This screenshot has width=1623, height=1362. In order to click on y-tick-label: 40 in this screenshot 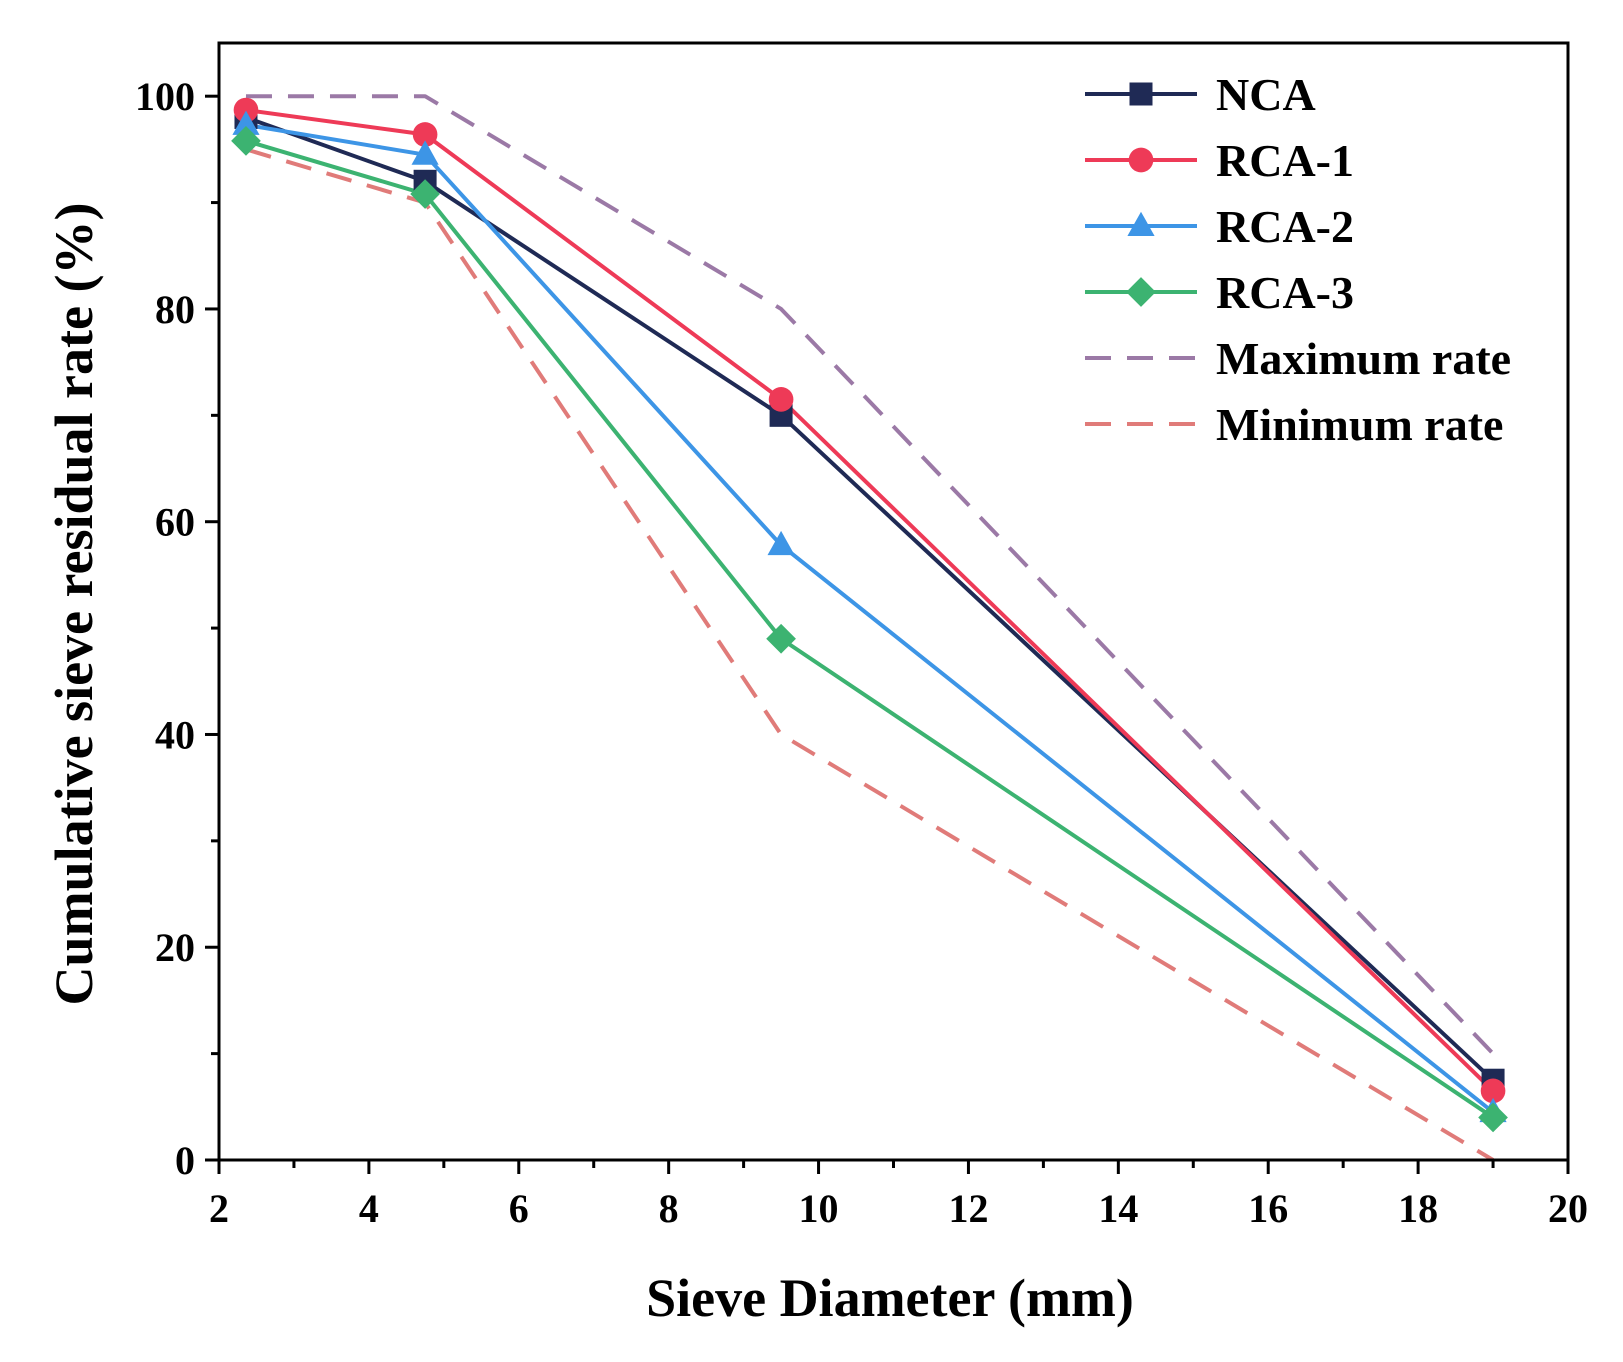, I will do `click(175, 734)`.